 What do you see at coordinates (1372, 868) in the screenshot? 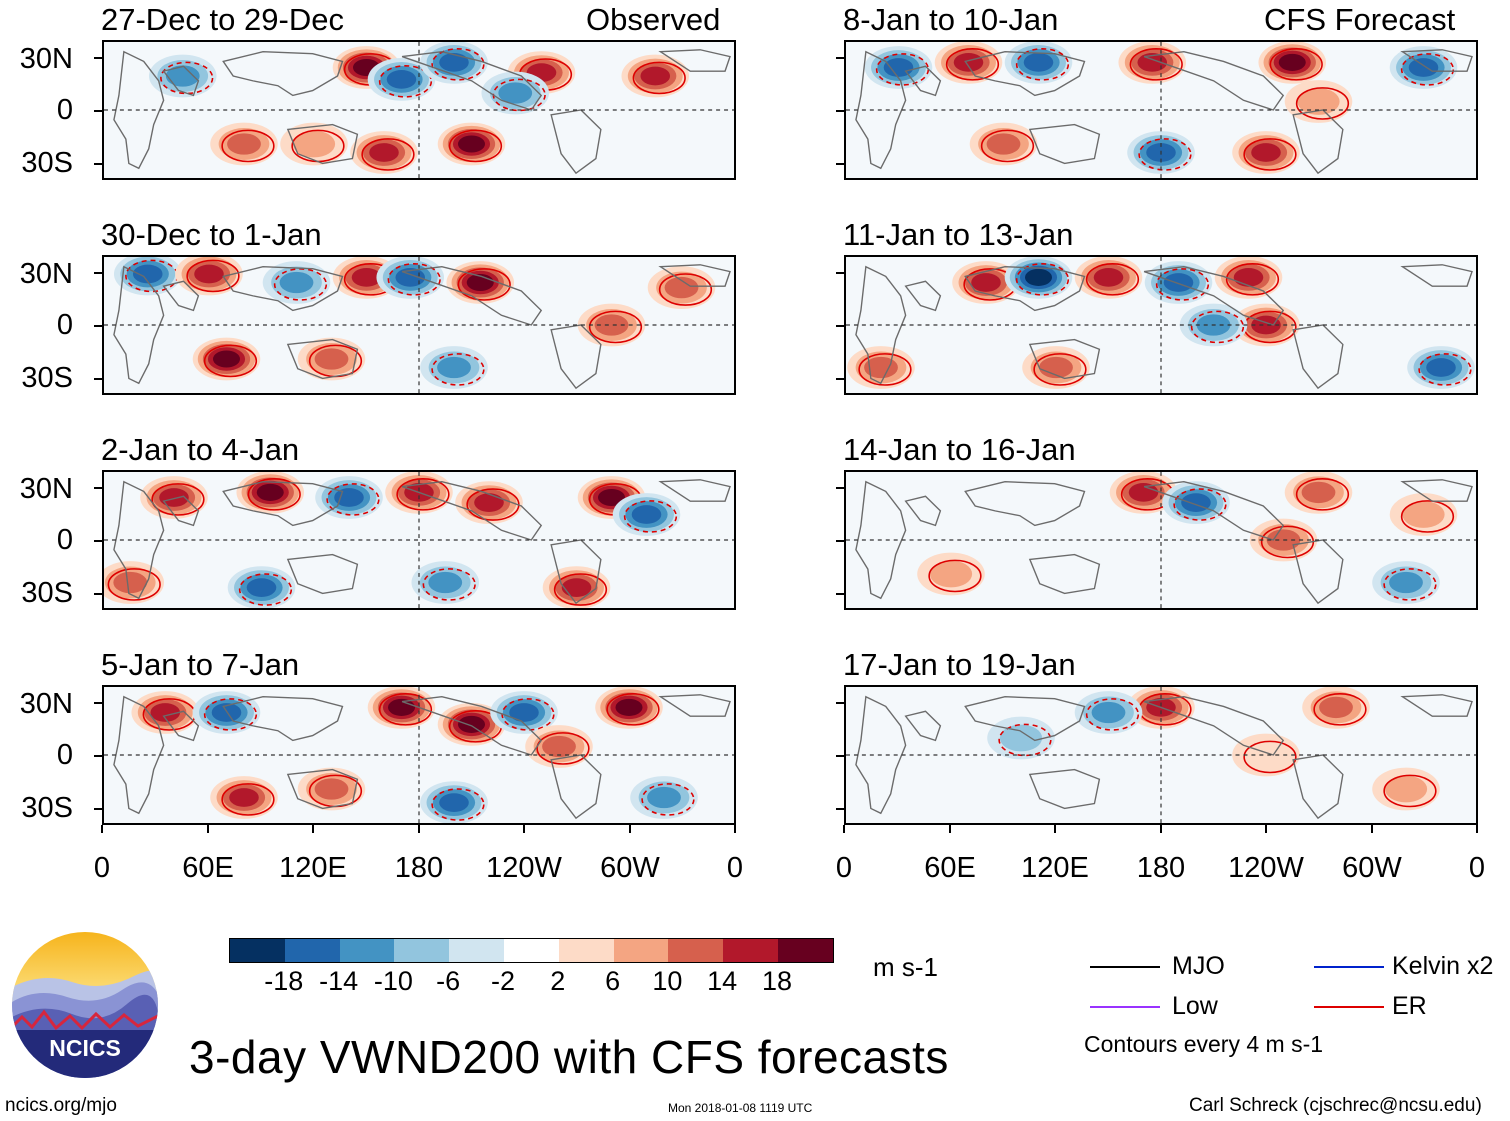
I see `x-label: 60W` at bounding box center [1372, 868].